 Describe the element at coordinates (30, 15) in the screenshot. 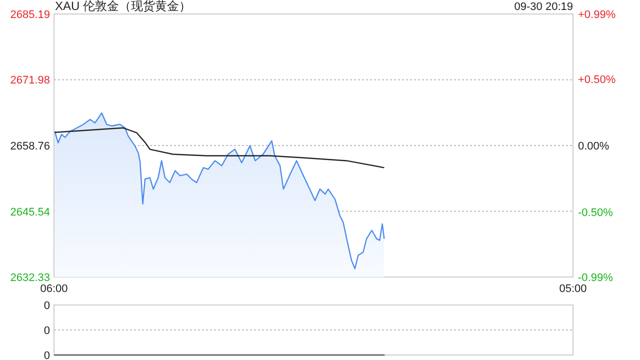

I see `y-tick-label: 2685.19` at that location.